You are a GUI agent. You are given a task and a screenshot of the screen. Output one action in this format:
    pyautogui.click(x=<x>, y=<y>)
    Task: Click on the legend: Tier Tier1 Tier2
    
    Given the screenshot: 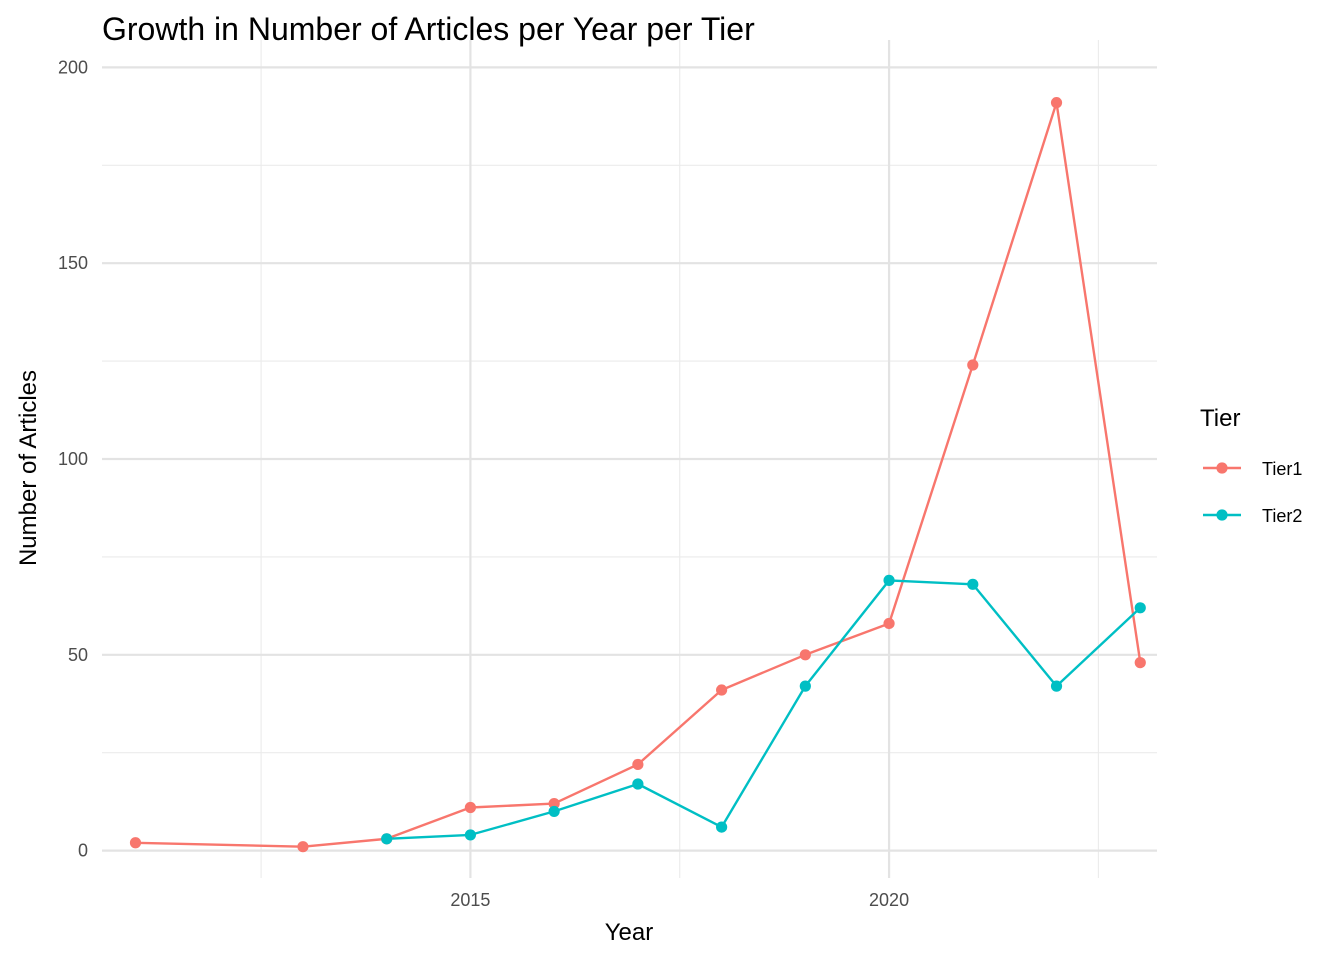 What is the action you would take?
    pyautogui.click(x=1251, y=465)
    